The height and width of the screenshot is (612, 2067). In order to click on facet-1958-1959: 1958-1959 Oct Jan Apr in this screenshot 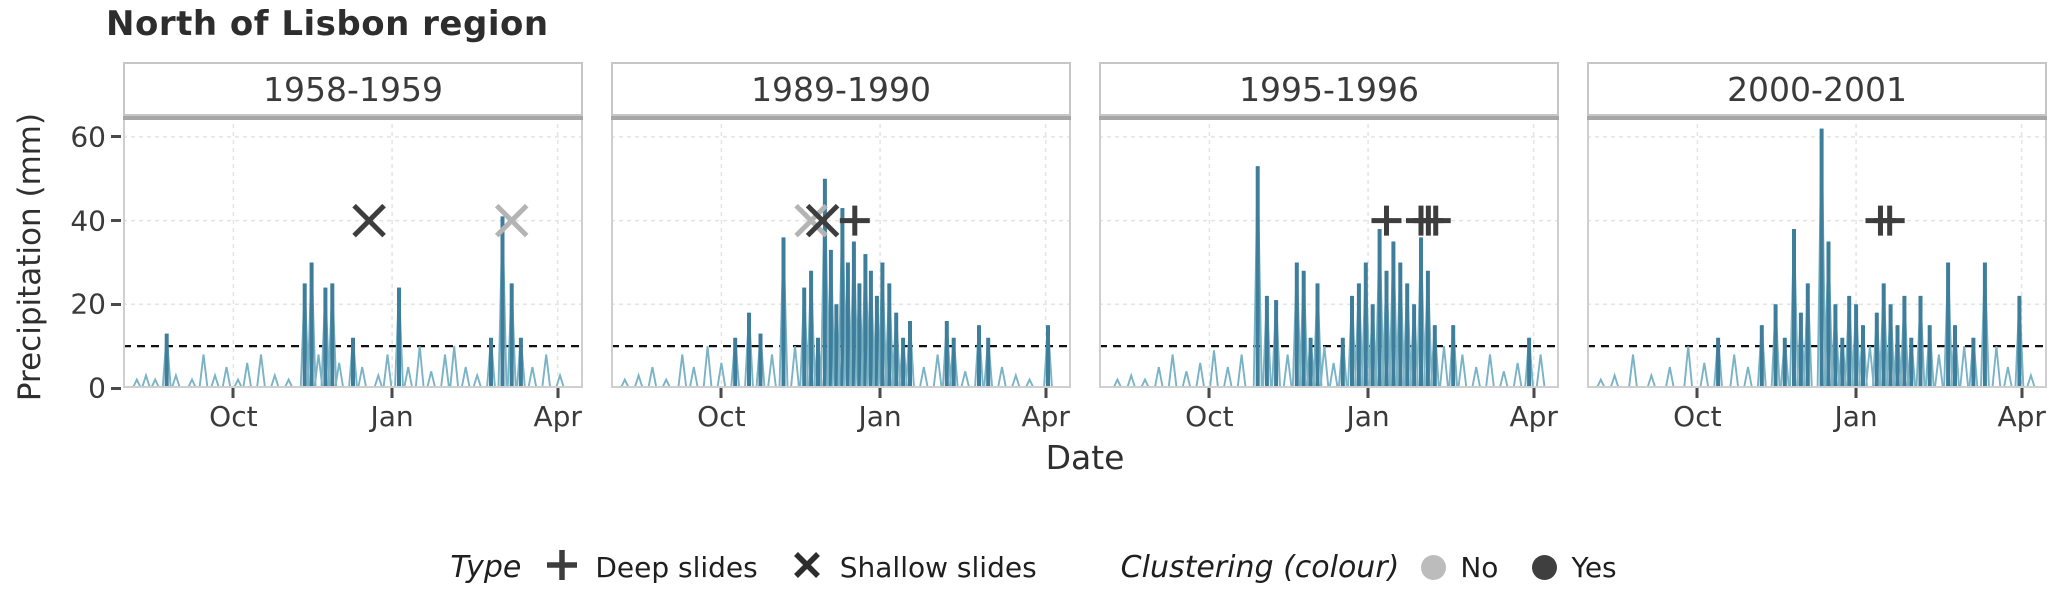, I will do `click(353, 252)`.